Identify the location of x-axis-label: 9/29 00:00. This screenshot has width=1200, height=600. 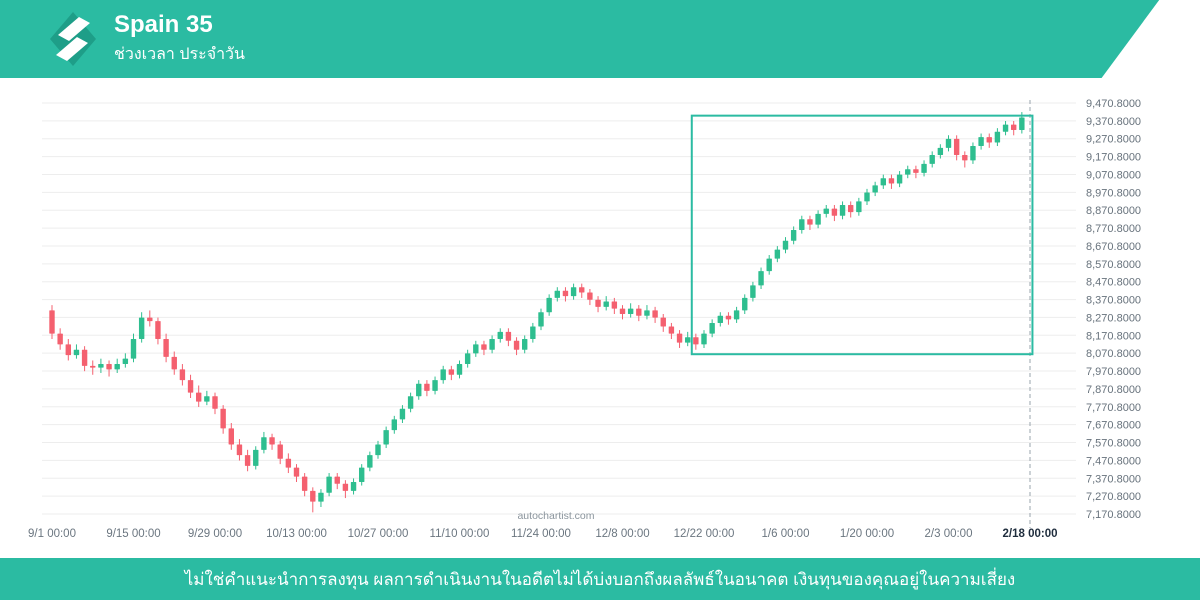
(215, 534).